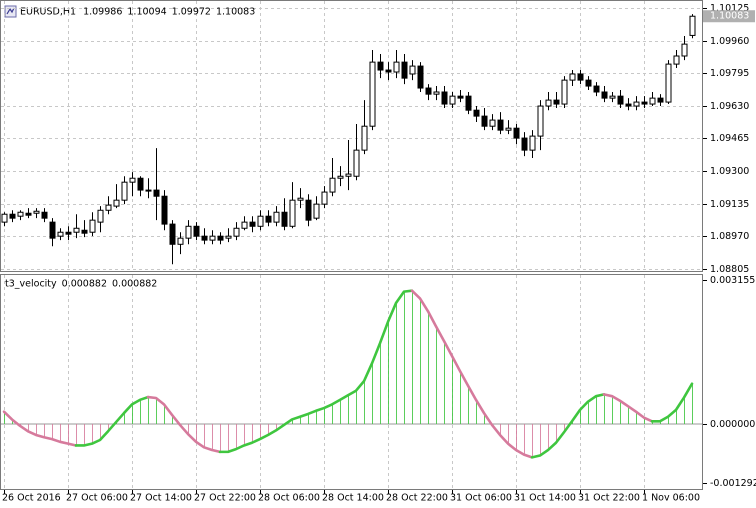 The width and height of the screenshot is (756, 508). Describe the element at coordinates (732, 424) in the screenshot. I see `y-tick-label: 0.000000` at that location.